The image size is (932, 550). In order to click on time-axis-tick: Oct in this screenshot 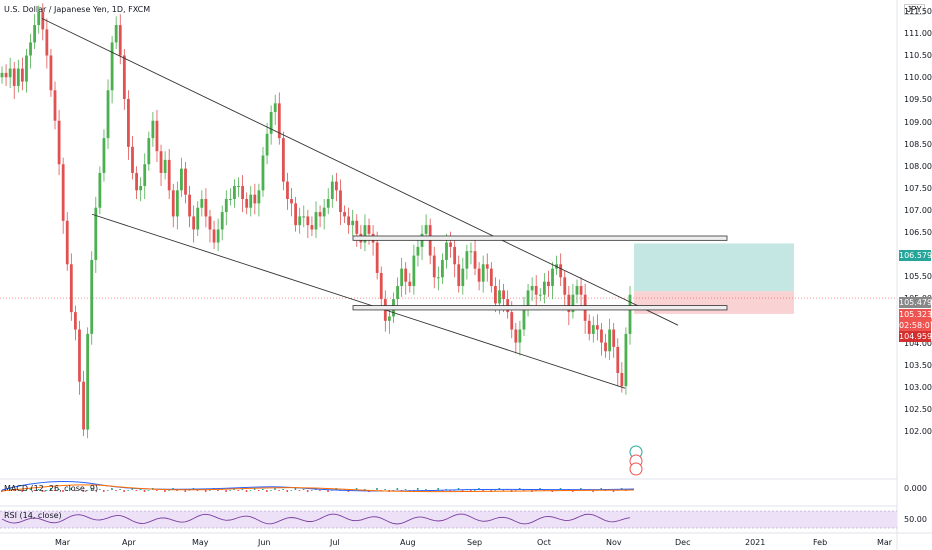, I will do `click(544, 542)`.